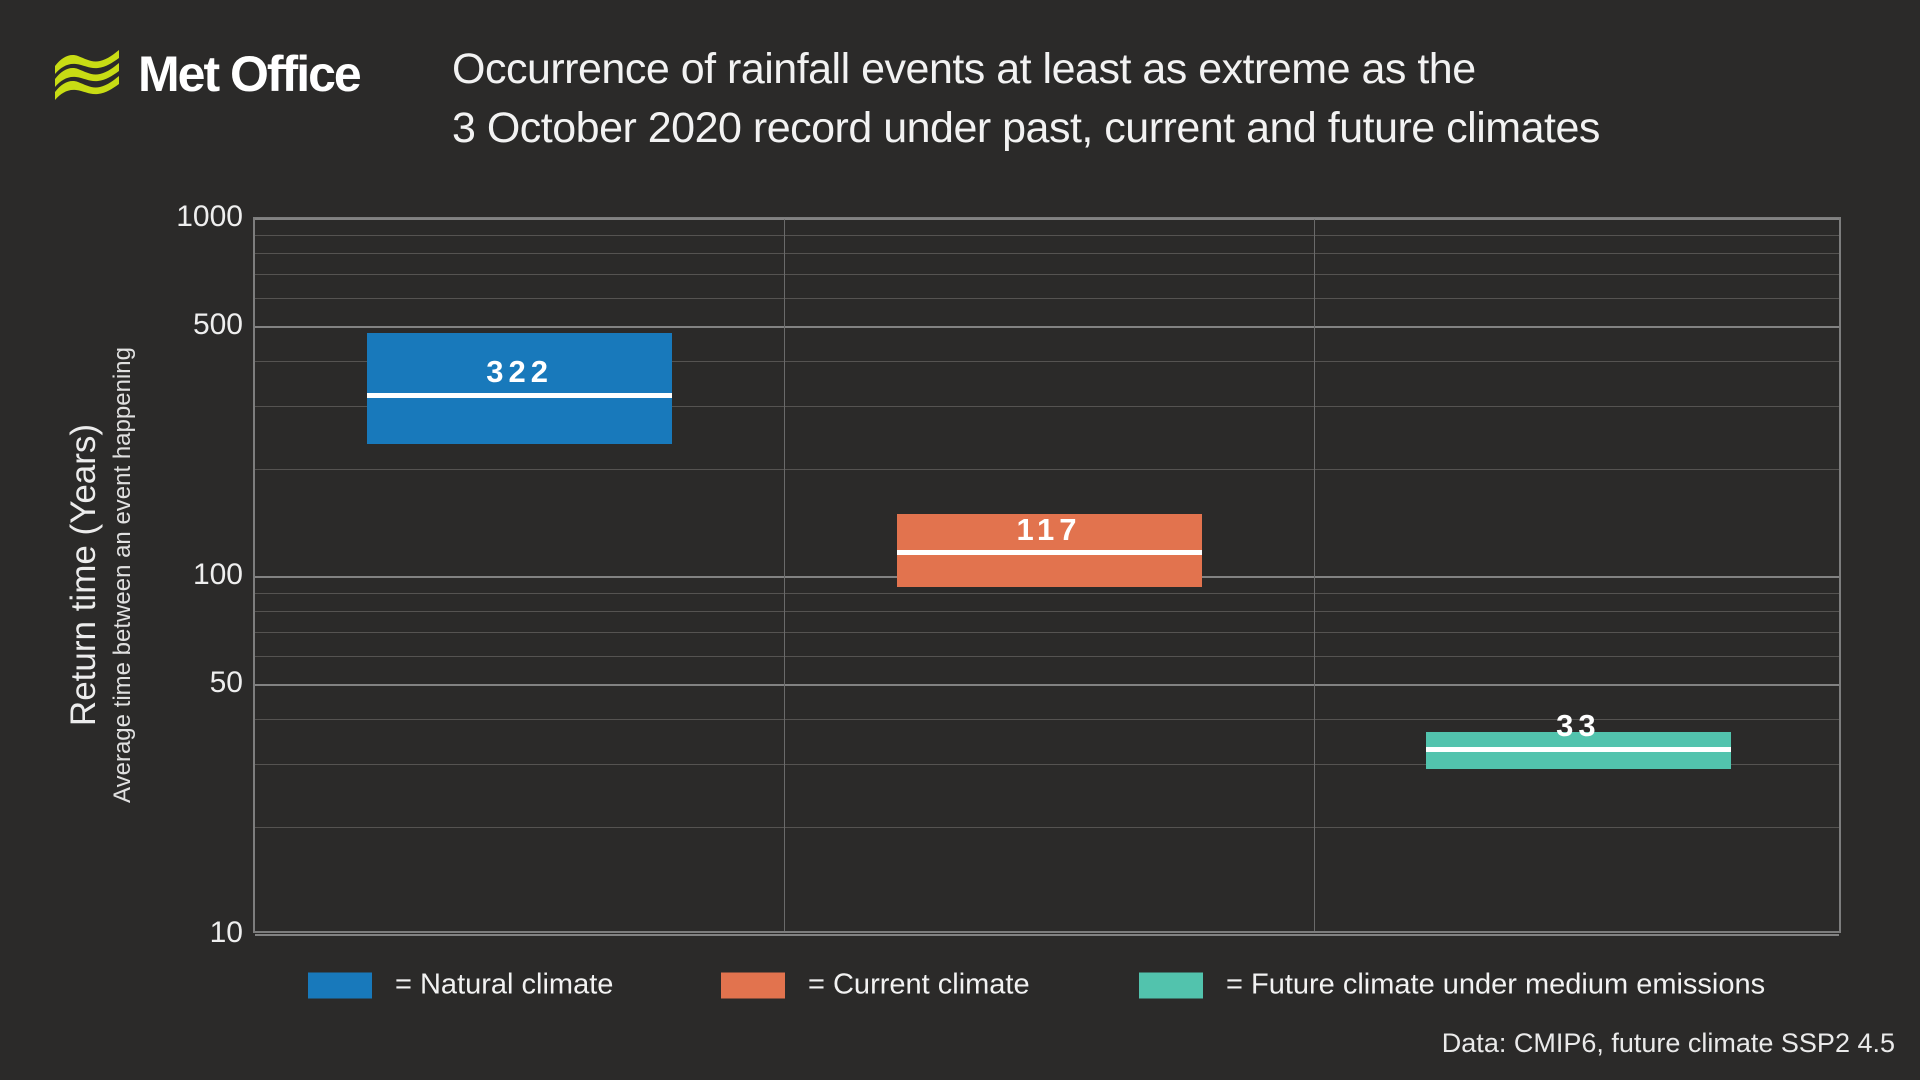 This screenshot has width=1920, height=1080. I want to click on legend-label: = Future climate under medium emissions, so click(1496, 984).